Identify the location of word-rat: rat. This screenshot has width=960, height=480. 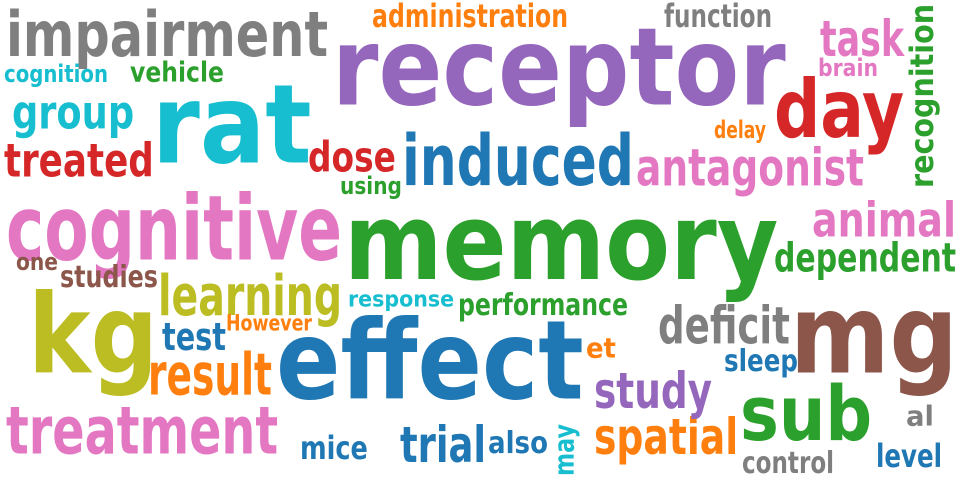
(232, 124).